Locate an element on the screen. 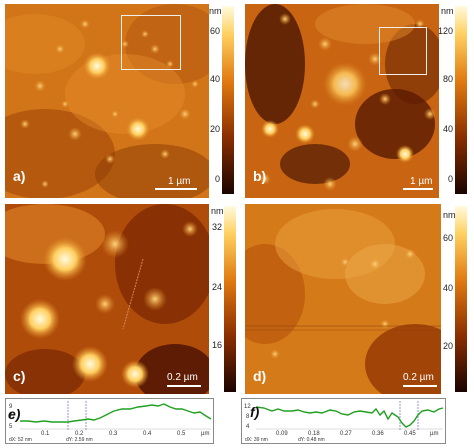 Image resolution: width=474 pixels, height=448 pixels. y-tick: 4 is located at coordinates (248, 427).